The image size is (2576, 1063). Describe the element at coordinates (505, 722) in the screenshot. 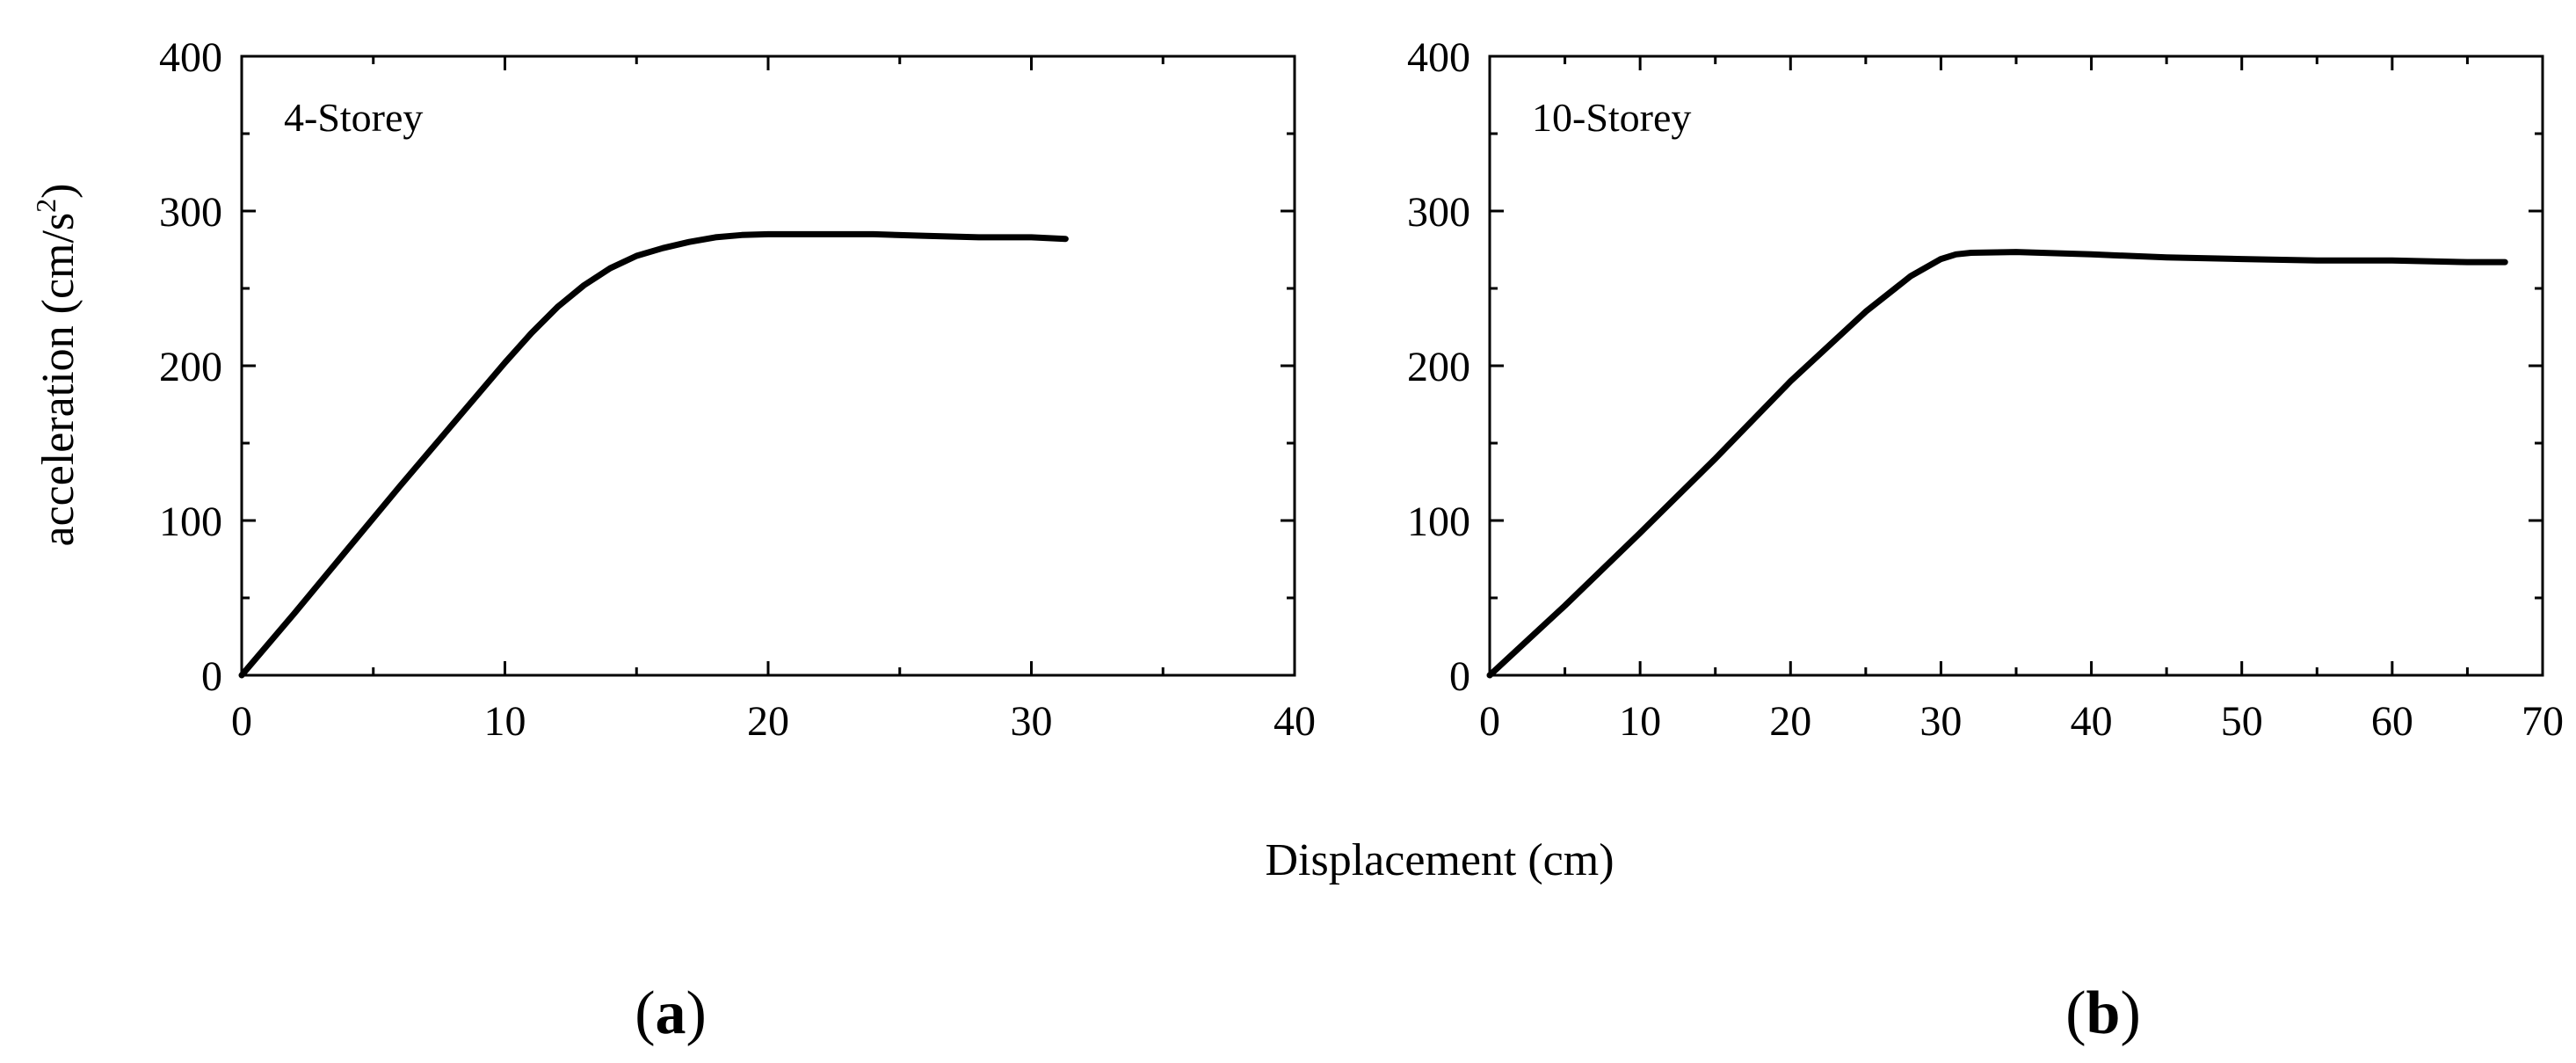

I see `panel-a-x-tick-label: 10` at that location.